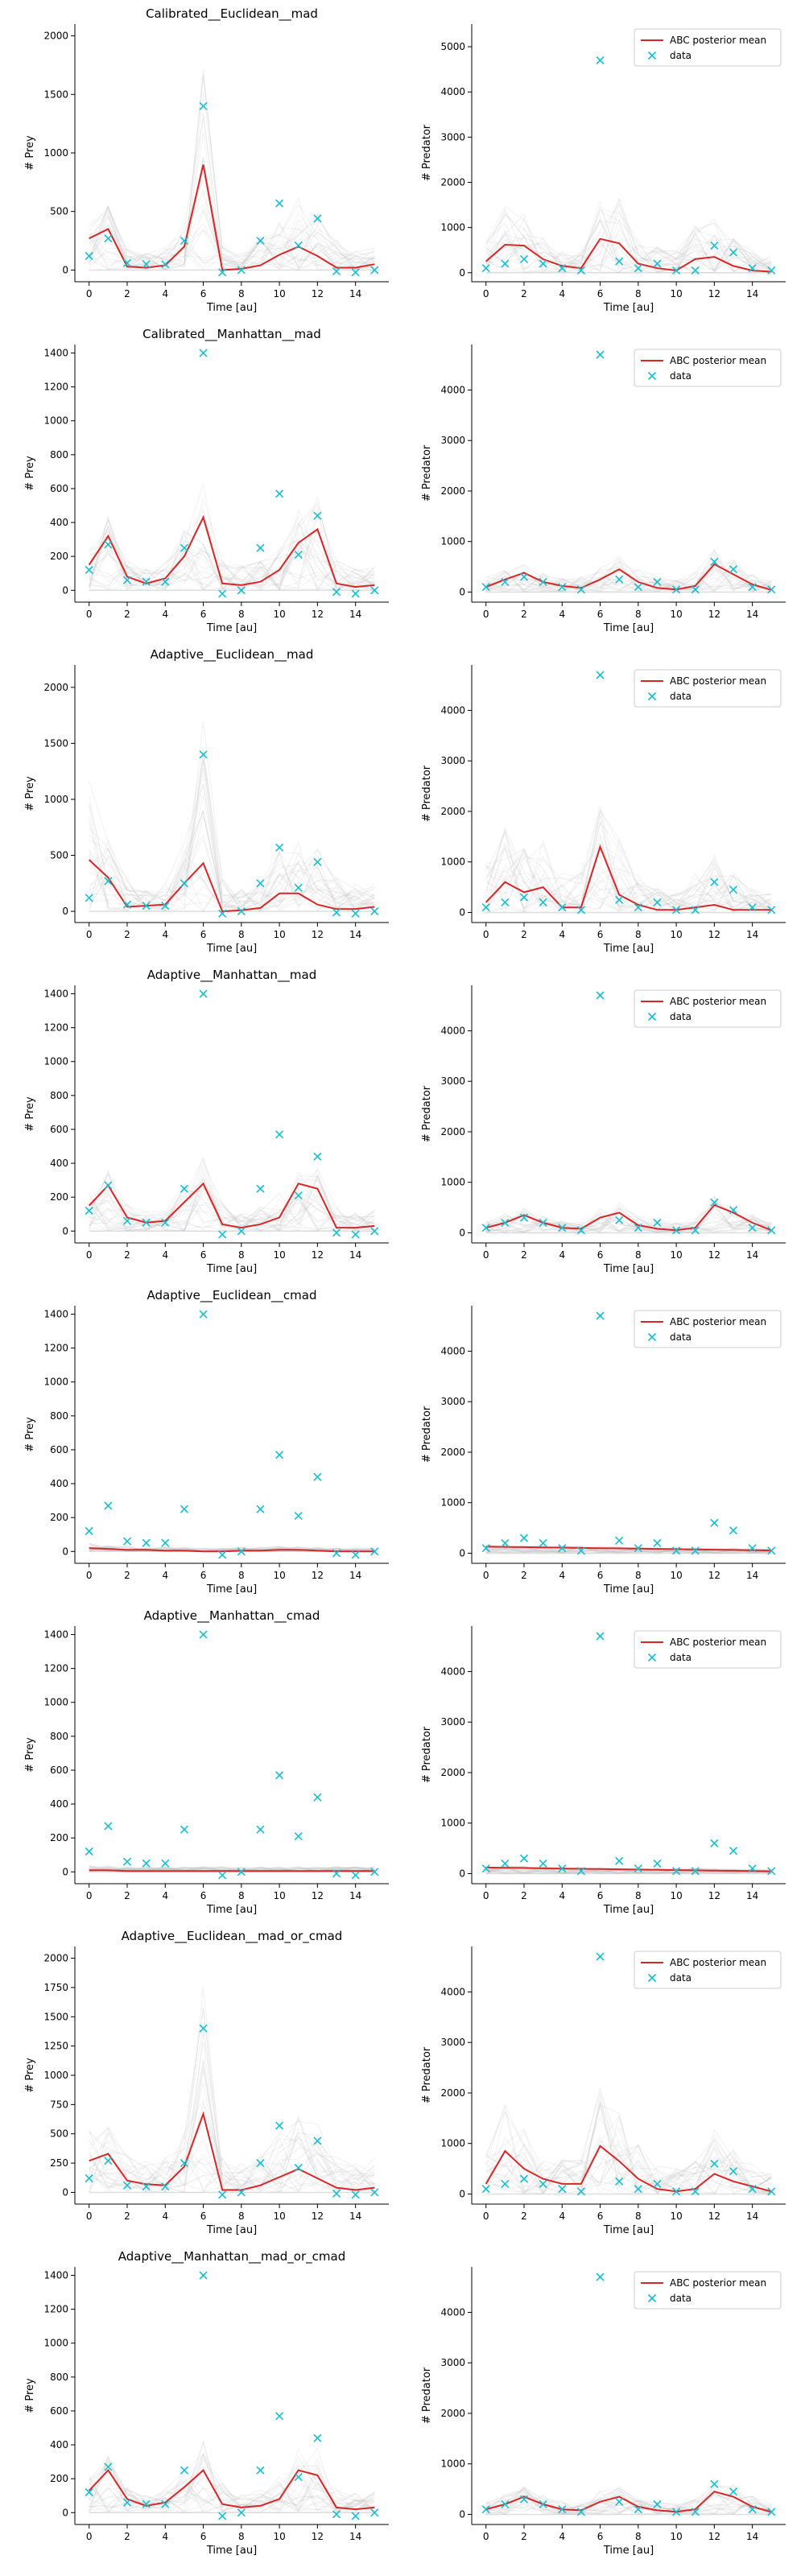  I want to click on y-tick-label: 2000, so click(452, 1772).